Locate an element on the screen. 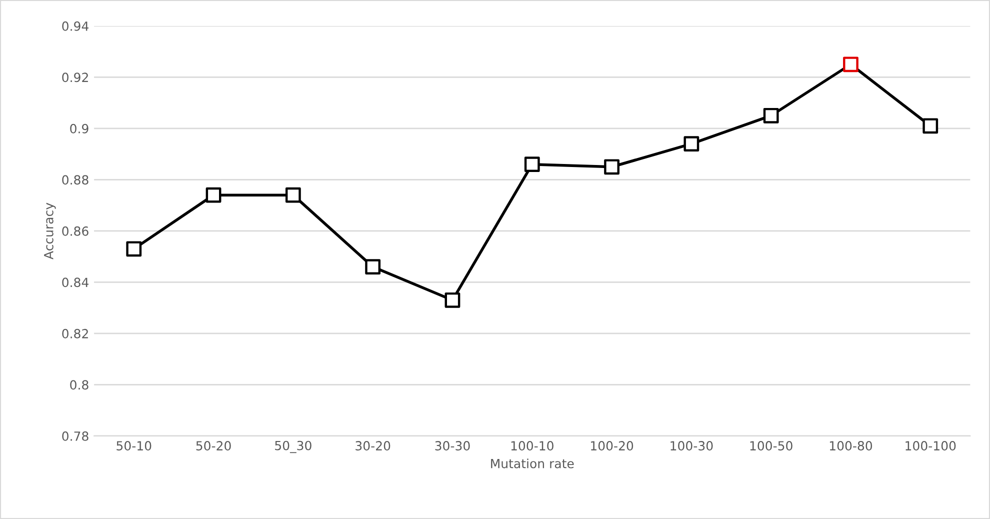  x-tick-label: 50_30 is located at coordinates (293, 447).